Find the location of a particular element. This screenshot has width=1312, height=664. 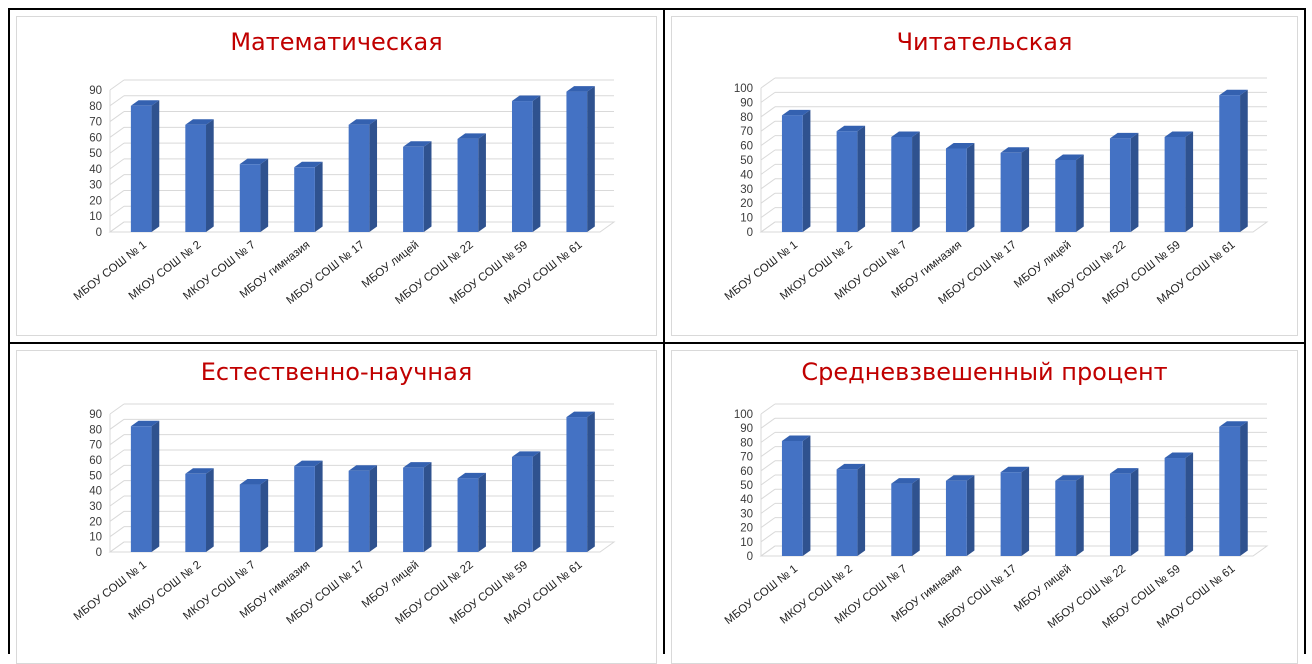

y-tick-label: 50 is located at coordinates (746, 486).